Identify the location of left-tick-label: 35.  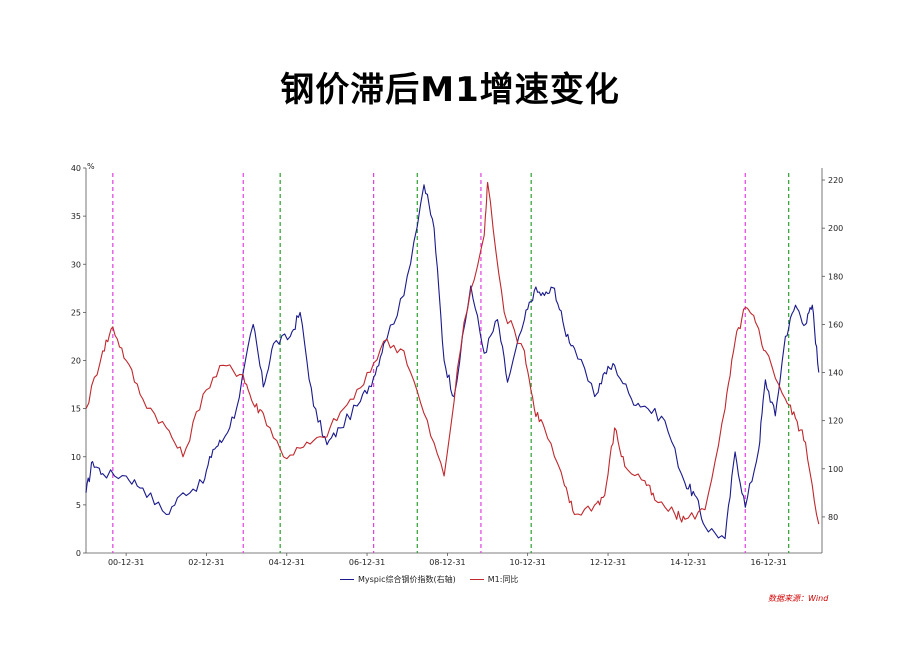
(76, 216).